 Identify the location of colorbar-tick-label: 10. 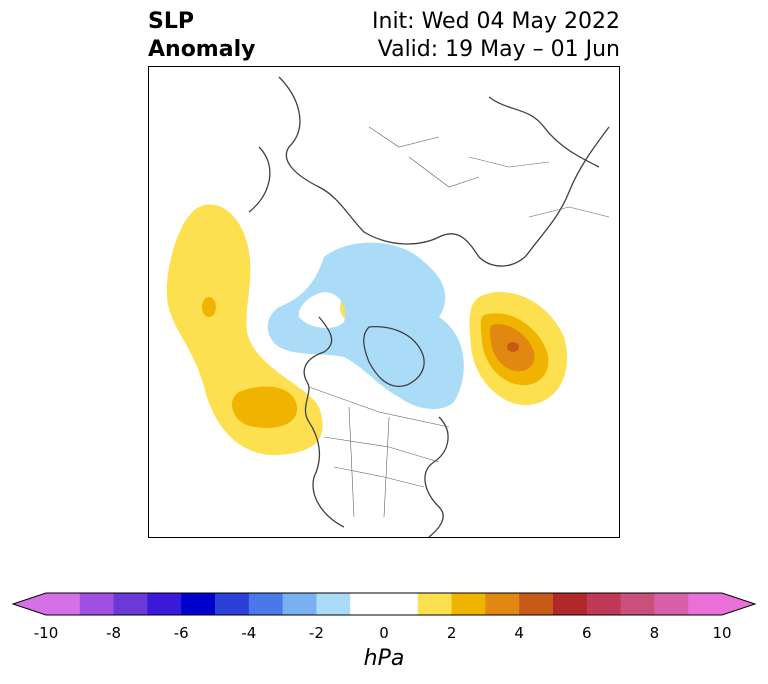
(722, 633).